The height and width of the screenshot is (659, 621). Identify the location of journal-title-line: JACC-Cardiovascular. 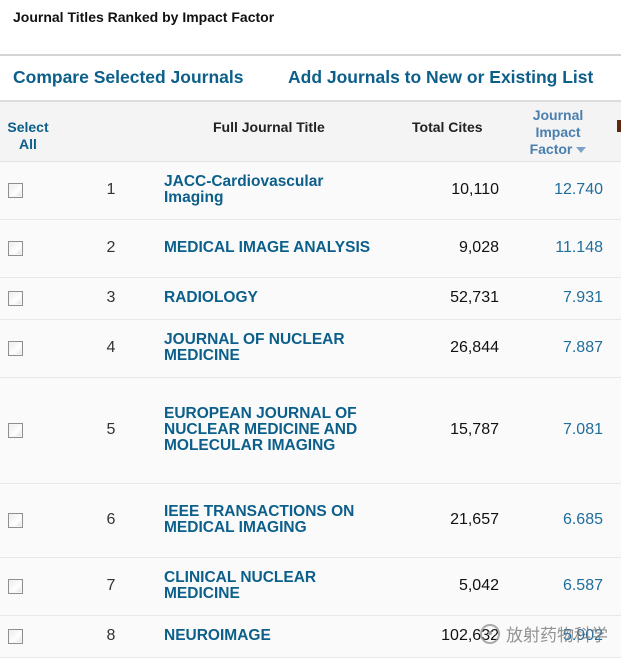
(244, 181).